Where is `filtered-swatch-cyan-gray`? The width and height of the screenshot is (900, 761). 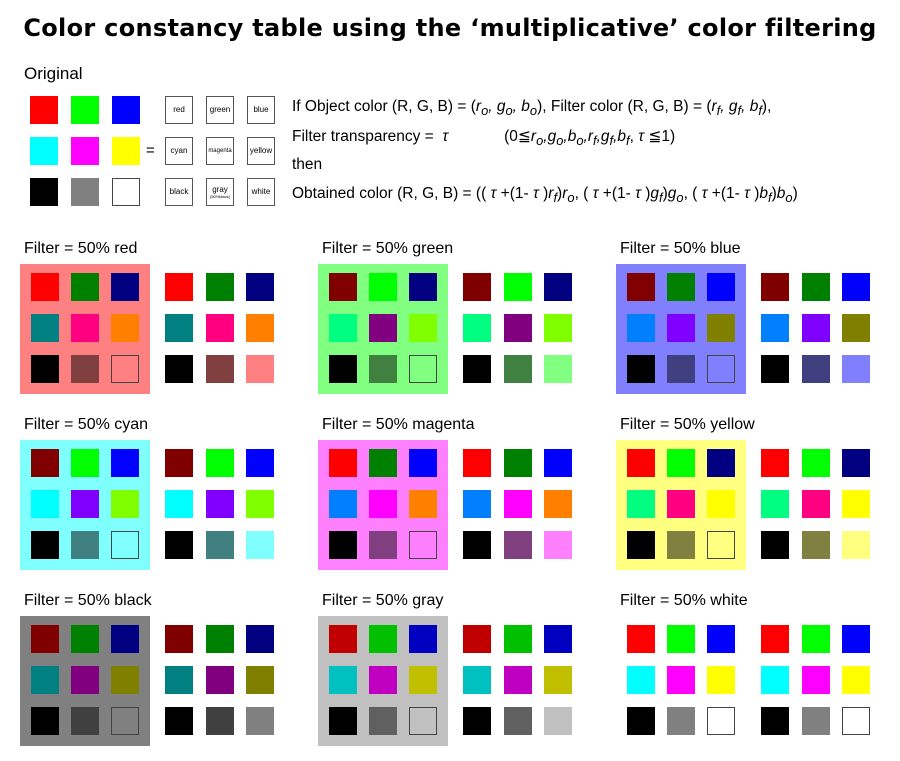 filtered-swatch-cyan-gray is located at coordinates (85, 545).